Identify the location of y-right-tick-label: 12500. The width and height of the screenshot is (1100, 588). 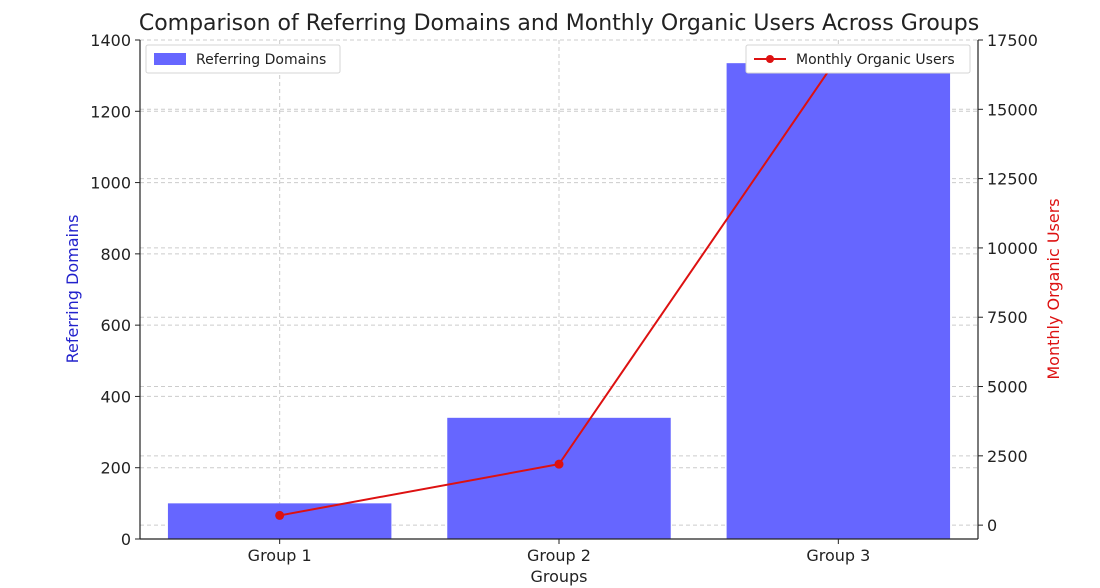
(1012, 179).